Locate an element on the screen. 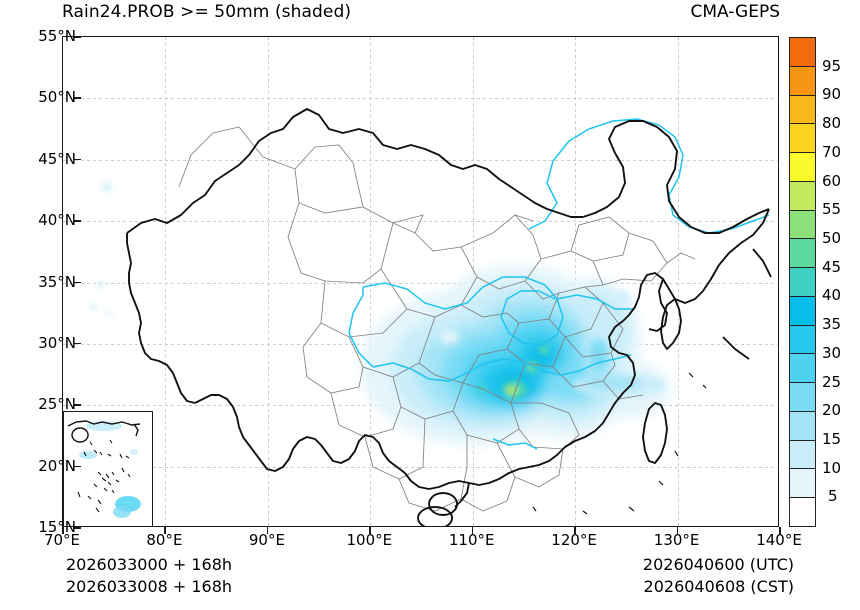 The image size is (860, 610). y-axis-label: 45°N is located at coordinates (57, 158).